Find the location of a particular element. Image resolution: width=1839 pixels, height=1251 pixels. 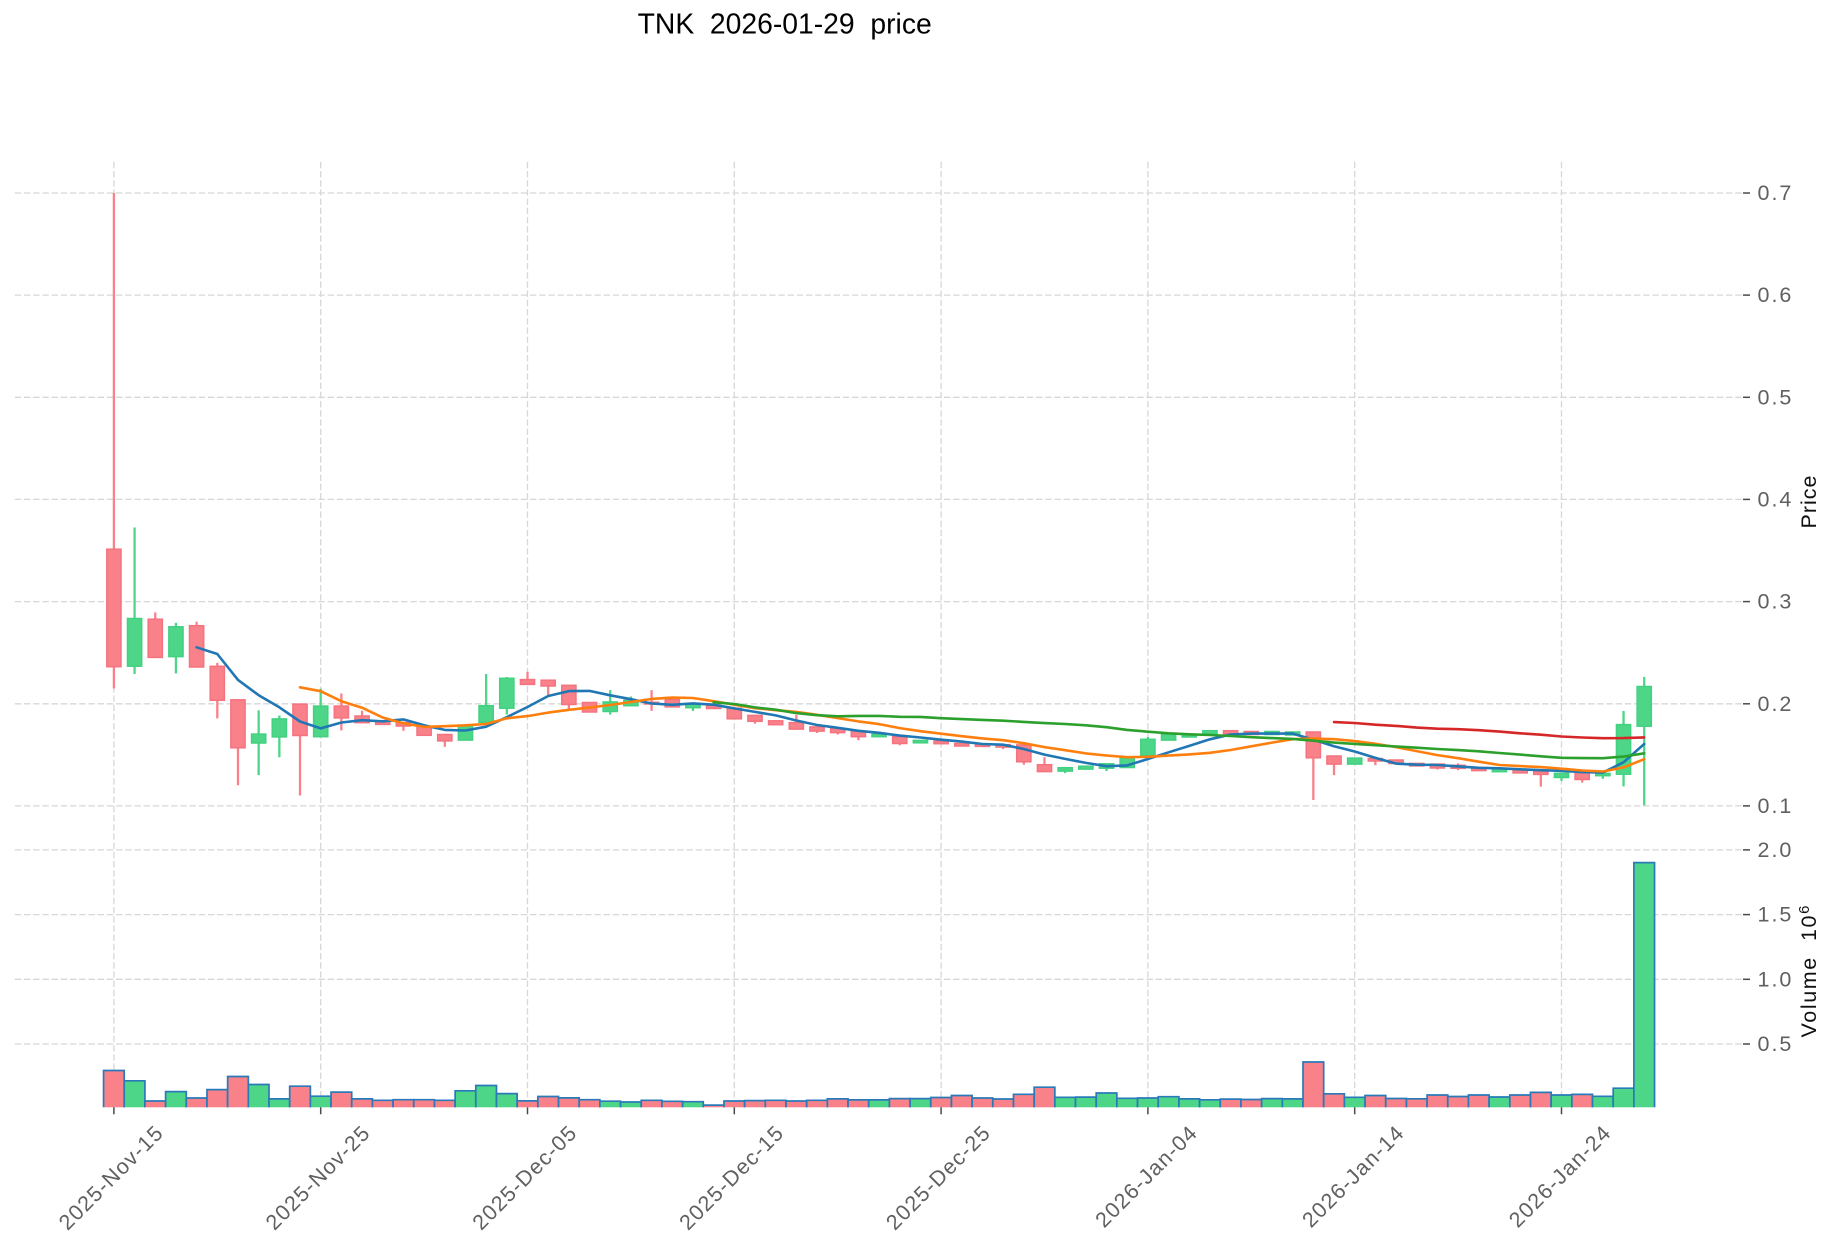

svg-text: 1.0 is located at coordinates (1776, 979).